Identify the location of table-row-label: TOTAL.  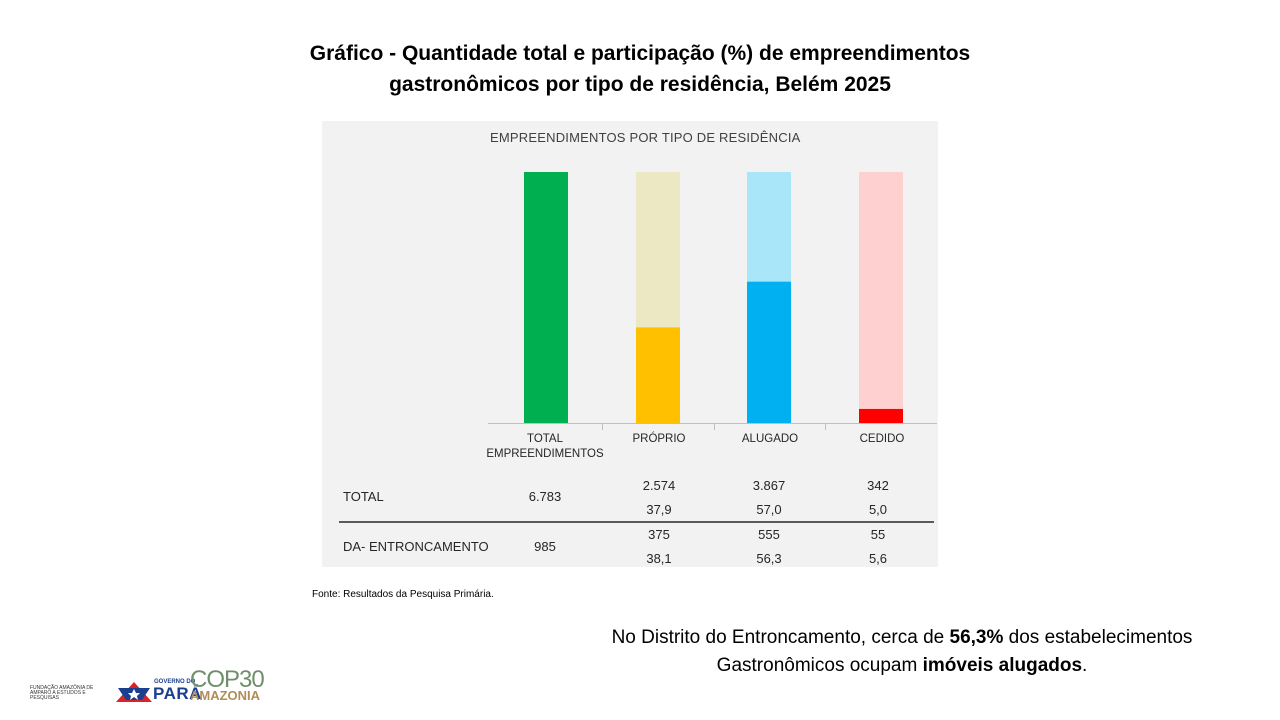
(363, 496).